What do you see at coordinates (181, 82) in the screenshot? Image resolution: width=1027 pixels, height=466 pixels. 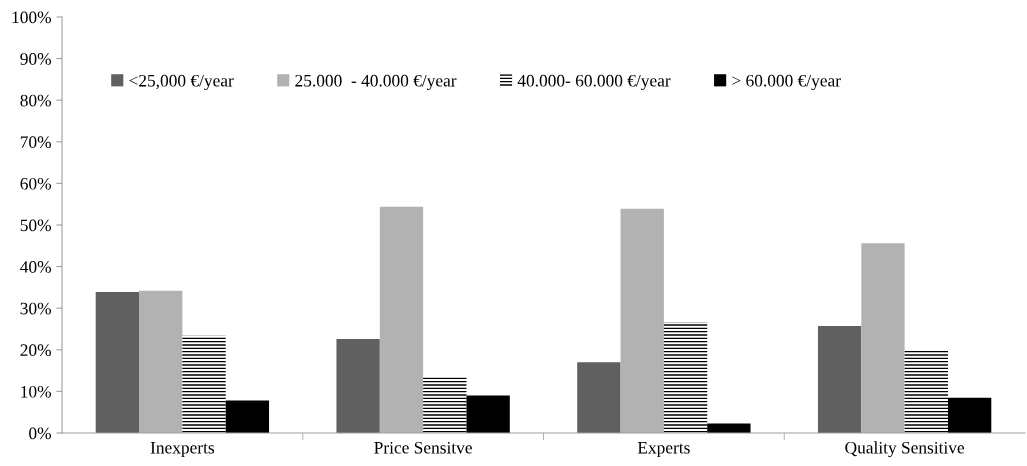 I see `legend-label: <25,000 €/year` at bounding box center [181, 82].